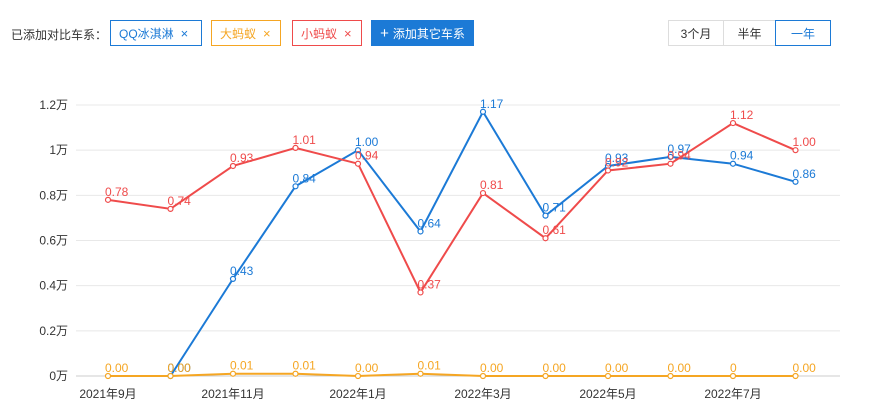 The image size is (872, 415). Describe the element at coordinates (384, 33) in the screenshot. I see `plus-icon: +` at that location.